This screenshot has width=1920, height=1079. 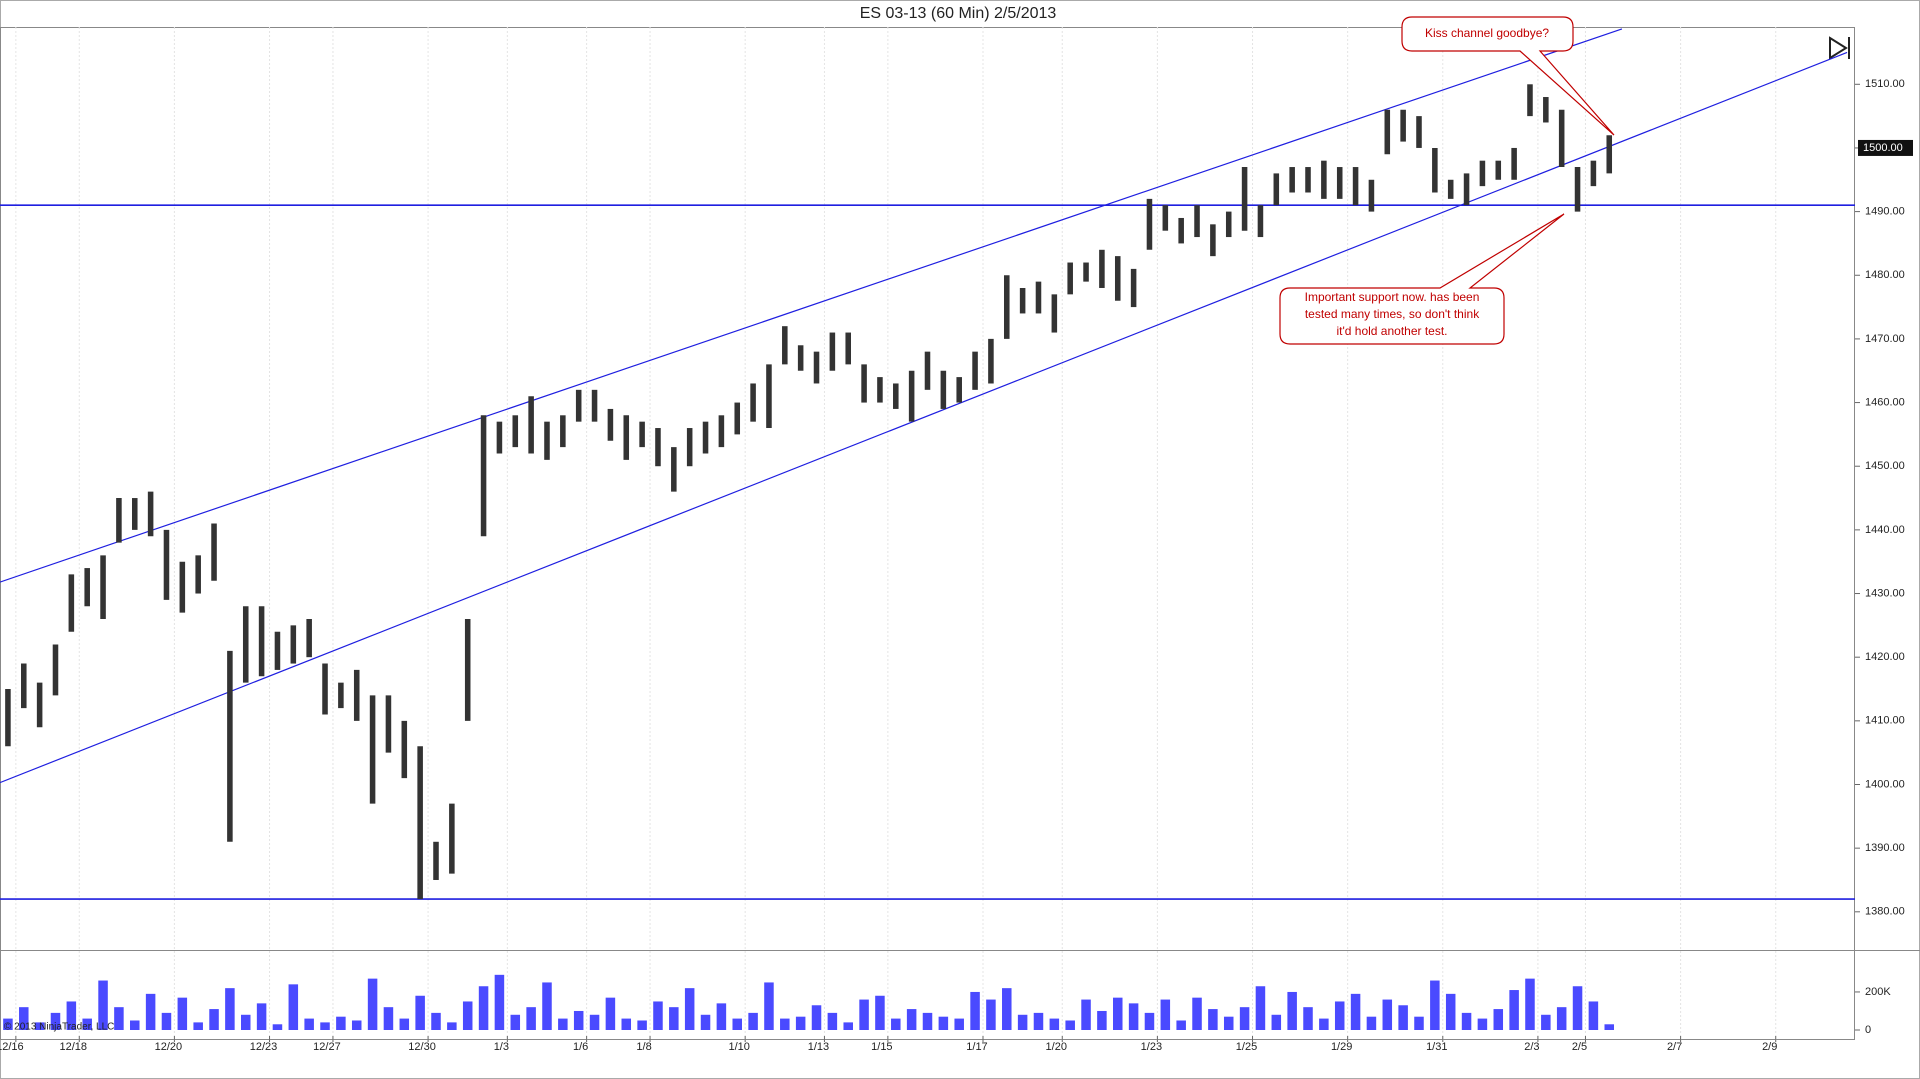 I want to click on y-tick-label: 1390.00, so click(x=1885, y=848).